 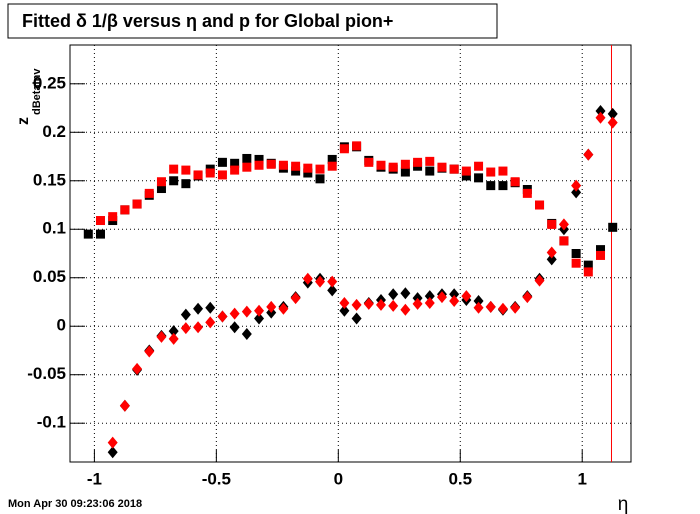 What do you see at coordinates (54, 131) in the screenshot?
I see `y-tick-label: 0.2` at bounding box center [54, 131].